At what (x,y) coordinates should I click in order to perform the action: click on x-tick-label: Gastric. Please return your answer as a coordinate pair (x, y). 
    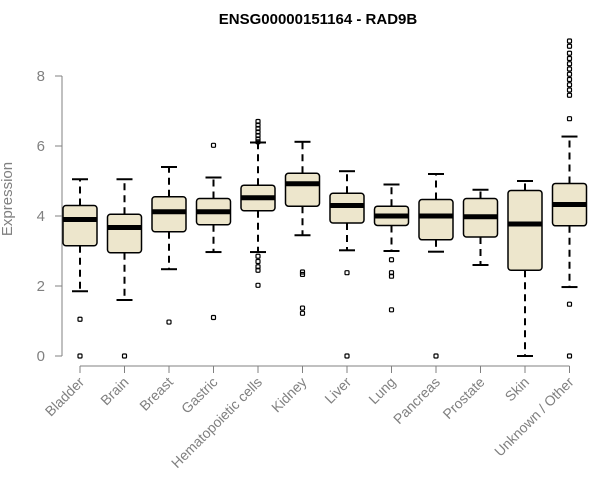
    Looking at the image, I should click on (199, 395).